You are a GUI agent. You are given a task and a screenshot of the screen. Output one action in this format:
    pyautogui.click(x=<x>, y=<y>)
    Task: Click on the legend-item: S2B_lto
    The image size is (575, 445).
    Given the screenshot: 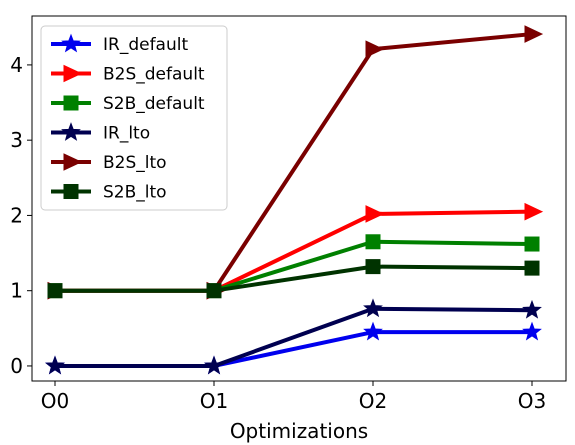 What is the action you would take?
    pyautogui.click(x=109, y=193)
    